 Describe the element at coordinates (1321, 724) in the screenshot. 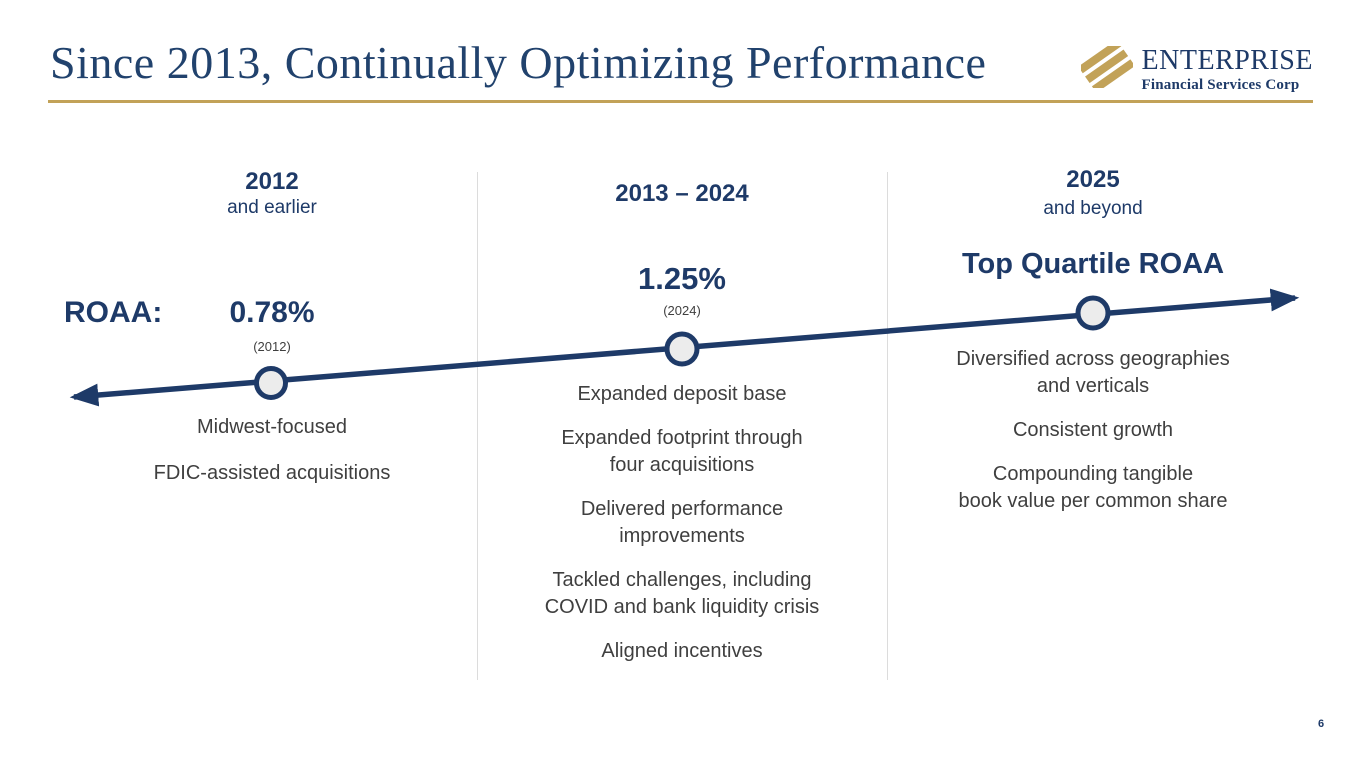

I see `page-number: 6` at that location.